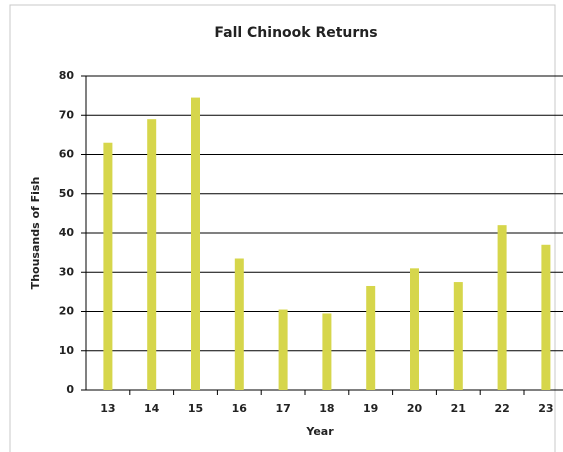 The image size is (563, 452). What do you see at coordinates (370, 408) in the screenshot?
I see `x-tick-label: 19` at bounding box center [370, 408].